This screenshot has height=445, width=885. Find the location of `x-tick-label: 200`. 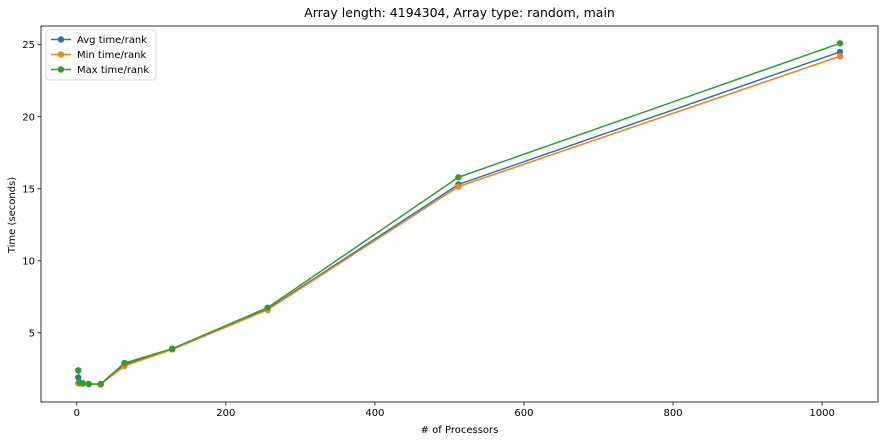

x-tick-label: 200 is located at coordinates (225, 413).